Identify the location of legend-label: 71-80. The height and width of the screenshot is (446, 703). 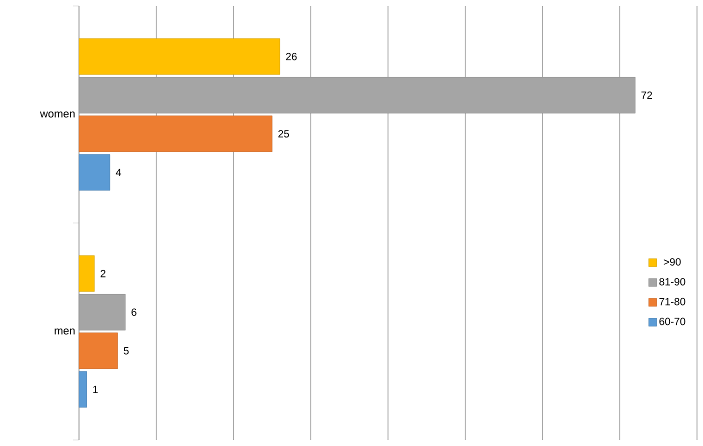
(672, 302).